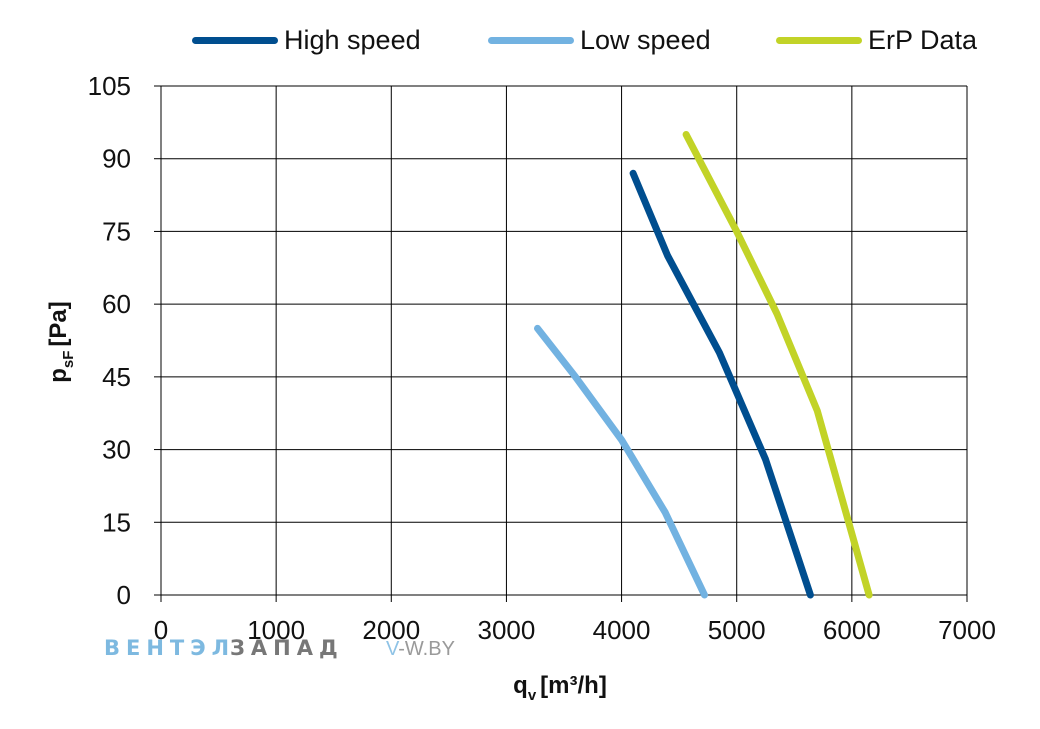  Describe the element at coordinates (560, 688) in the screenshot. I see `x-axis-label: qv [m³/h]` at that location.